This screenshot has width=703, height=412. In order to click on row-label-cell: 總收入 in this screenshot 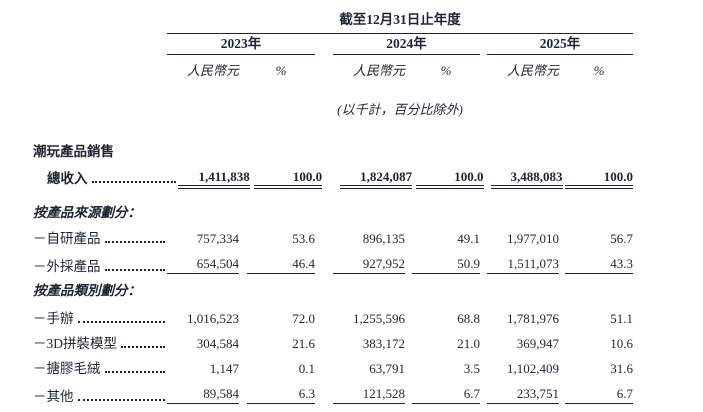, I will do `click(105, 177)`.